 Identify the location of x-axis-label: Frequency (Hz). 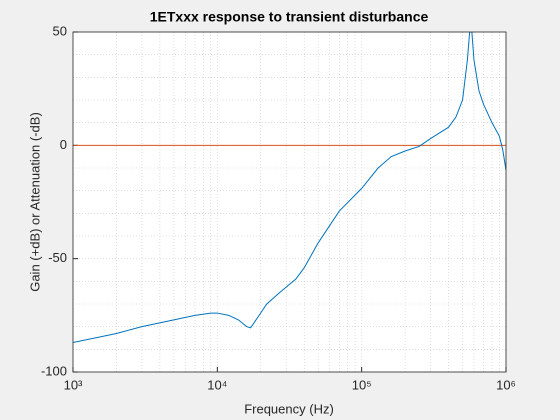
(289, 408).